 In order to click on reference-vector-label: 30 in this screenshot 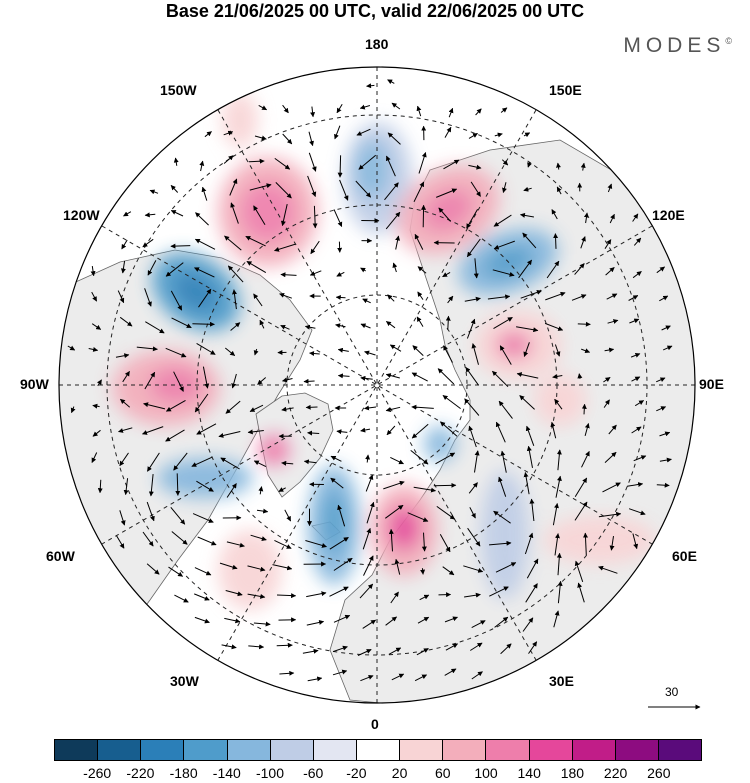, I will do `click(672, 692)`.